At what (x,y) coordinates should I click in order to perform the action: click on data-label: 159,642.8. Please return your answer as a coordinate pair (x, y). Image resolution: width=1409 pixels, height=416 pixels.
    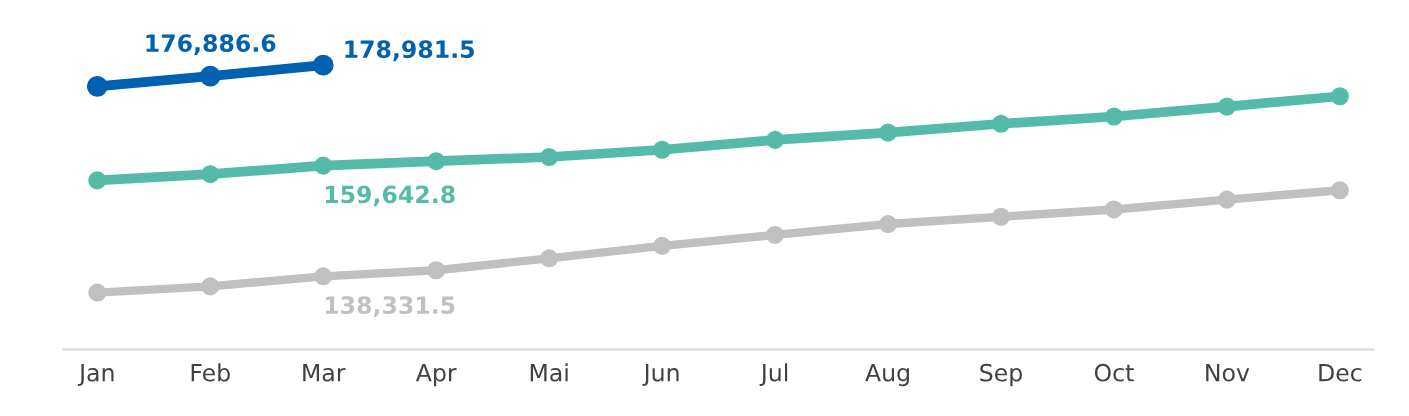
    Looking at the image, I should click on (390, 196).